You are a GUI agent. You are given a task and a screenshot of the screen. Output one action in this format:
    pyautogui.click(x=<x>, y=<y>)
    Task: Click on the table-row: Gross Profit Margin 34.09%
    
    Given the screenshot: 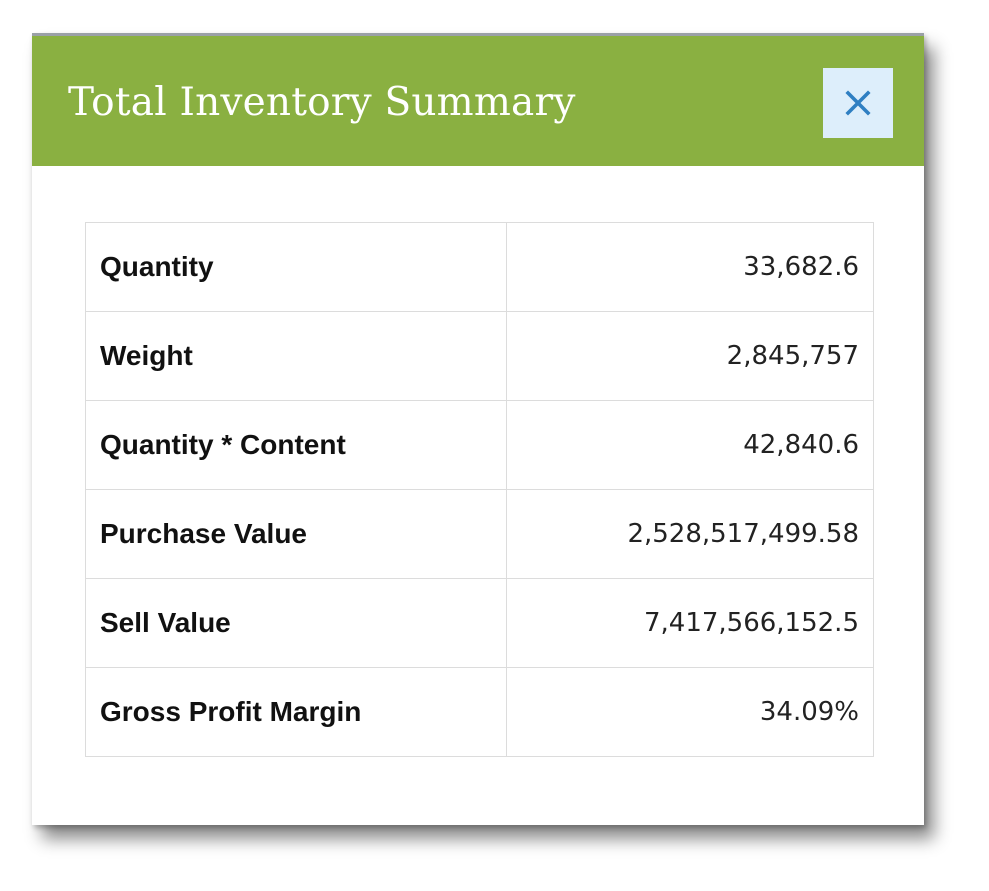 What is the action you would take?
    pyautogui.click(x=479, y=712)
    